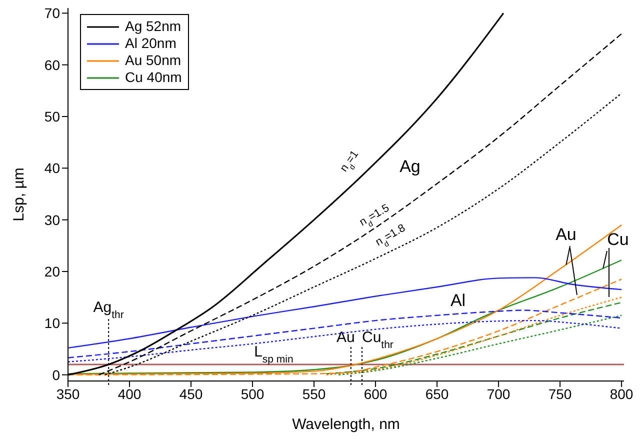  Describe the element at coordinates (618, 239) in the screenshot. I see `annotation: Cu` at that location.